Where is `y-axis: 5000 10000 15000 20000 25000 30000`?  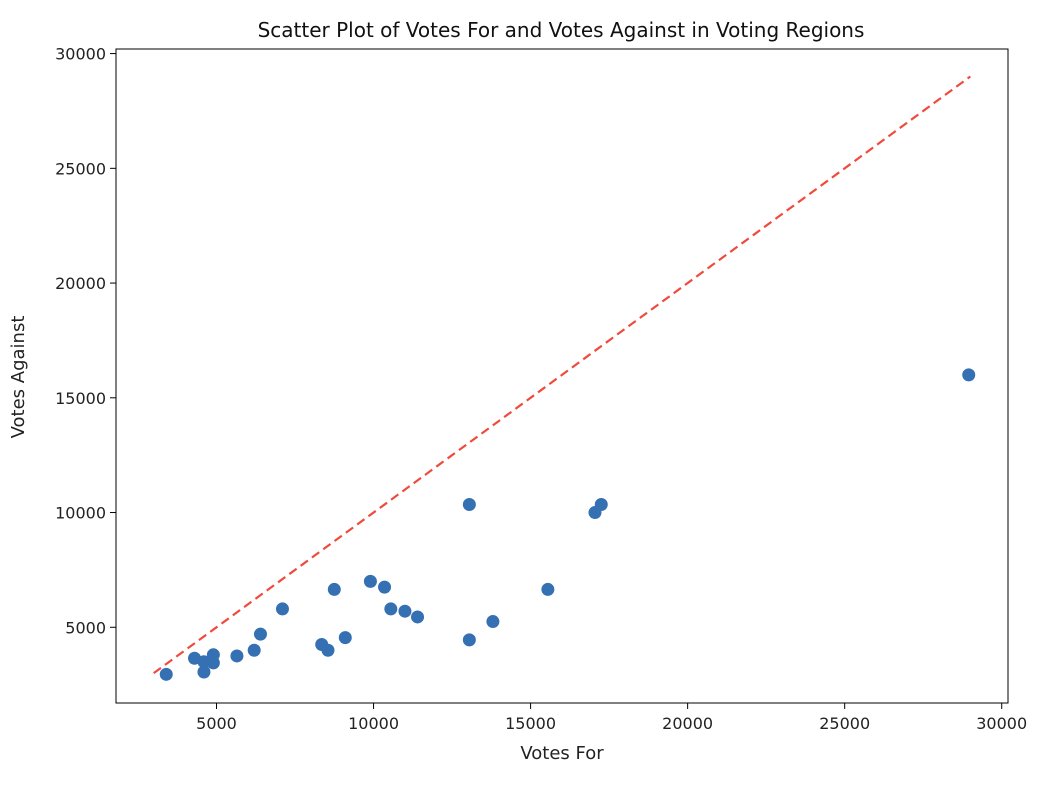
y-axis: 5000 10000 15000 20000 25000 30000 is located at coordinates (85, 341).